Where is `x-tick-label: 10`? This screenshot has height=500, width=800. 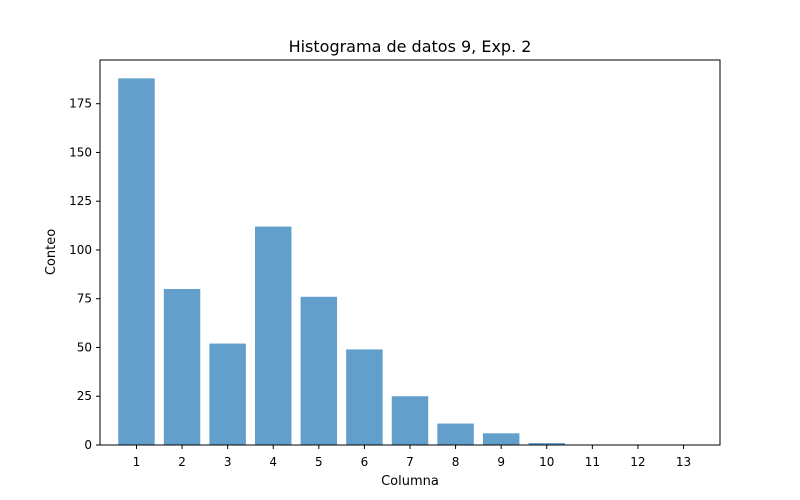
x-tick-label: 10 is located at coordinates (546, 462).